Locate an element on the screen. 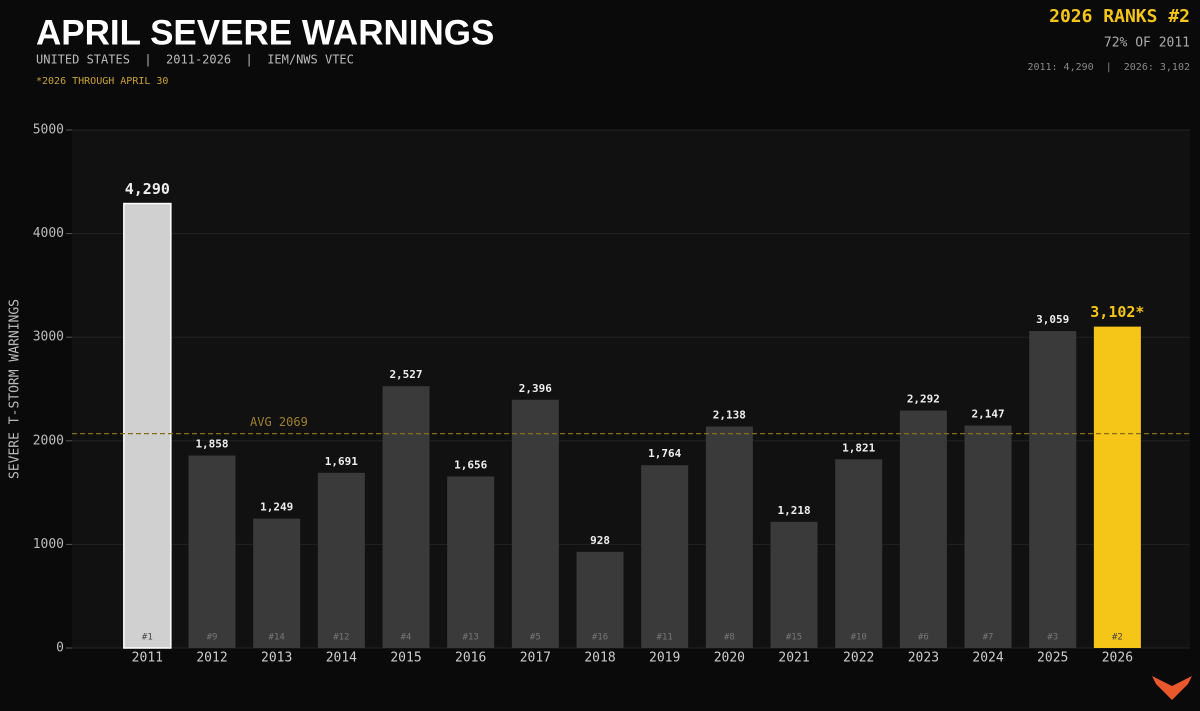  note: *2026 THROUGH APRIL 30 is located at coordinates (102, 81).